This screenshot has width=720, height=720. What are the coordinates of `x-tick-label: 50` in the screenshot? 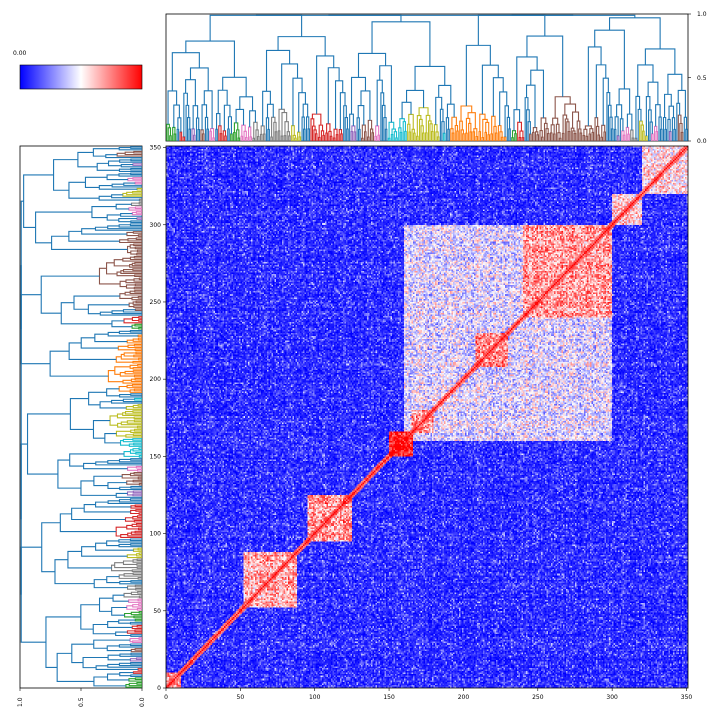 It's located at (241, 697).